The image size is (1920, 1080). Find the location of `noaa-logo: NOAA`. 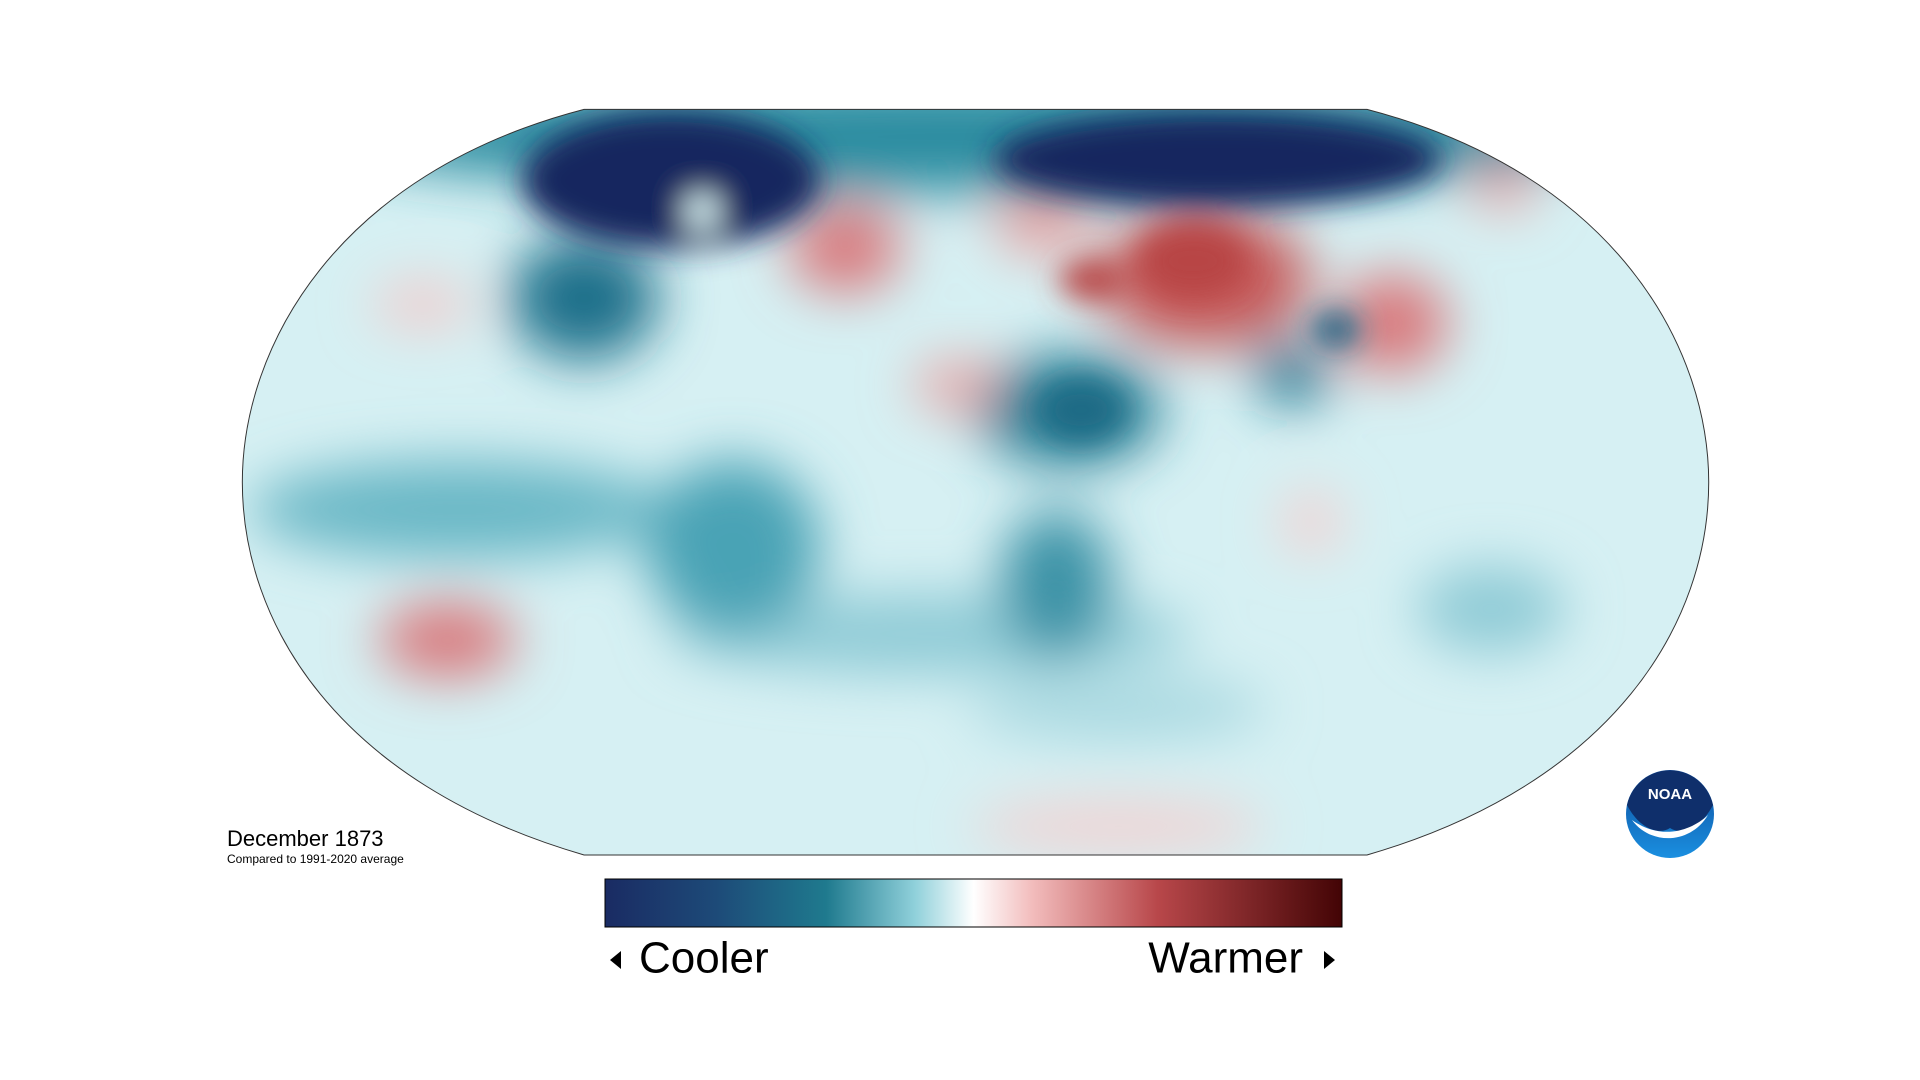

noaa-logo: NOAA is located at coordinates (1670, 814).